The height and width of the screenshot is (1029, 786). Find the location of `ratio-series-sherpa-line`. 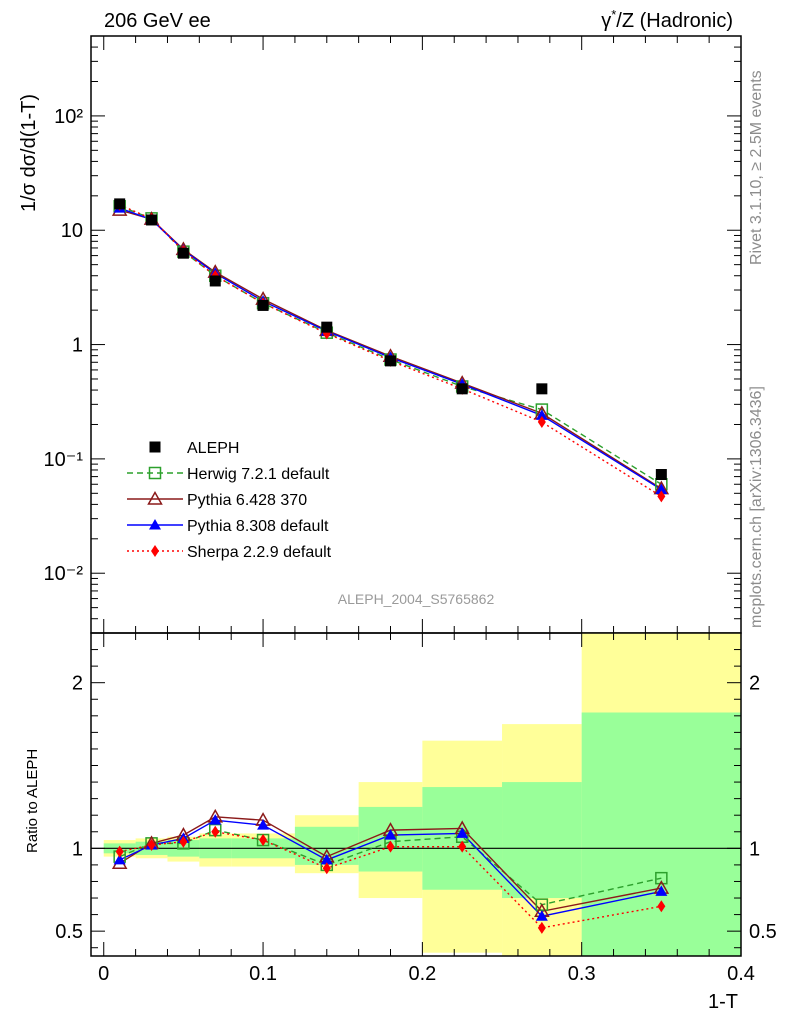

ratio-series-sherpa-line is located at coordinates (390, 880).